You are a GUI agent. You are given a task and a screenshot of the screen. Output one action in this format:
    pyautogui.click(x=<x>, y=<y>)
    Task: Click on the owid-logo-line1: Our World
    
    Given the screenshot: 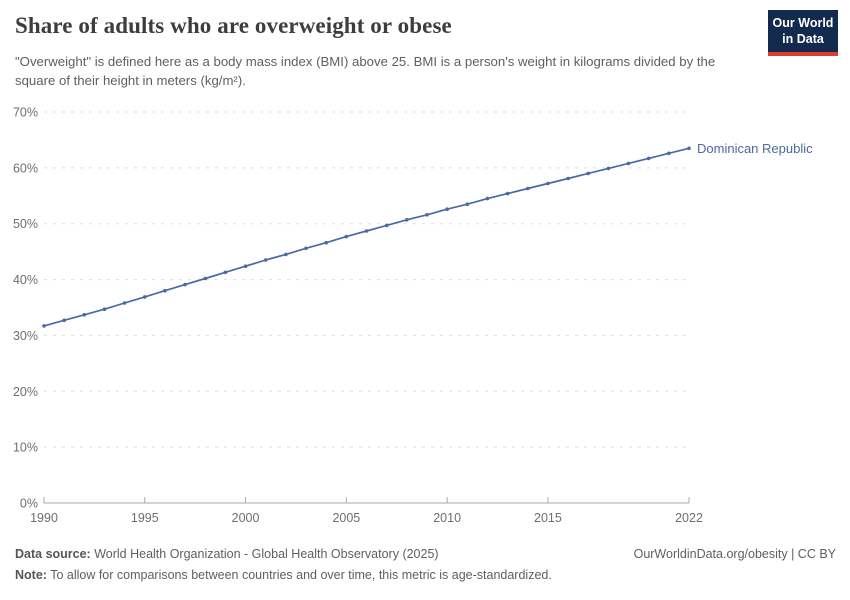 What is the action you would take?
    pyautogui.click(x=803, y=23)
    